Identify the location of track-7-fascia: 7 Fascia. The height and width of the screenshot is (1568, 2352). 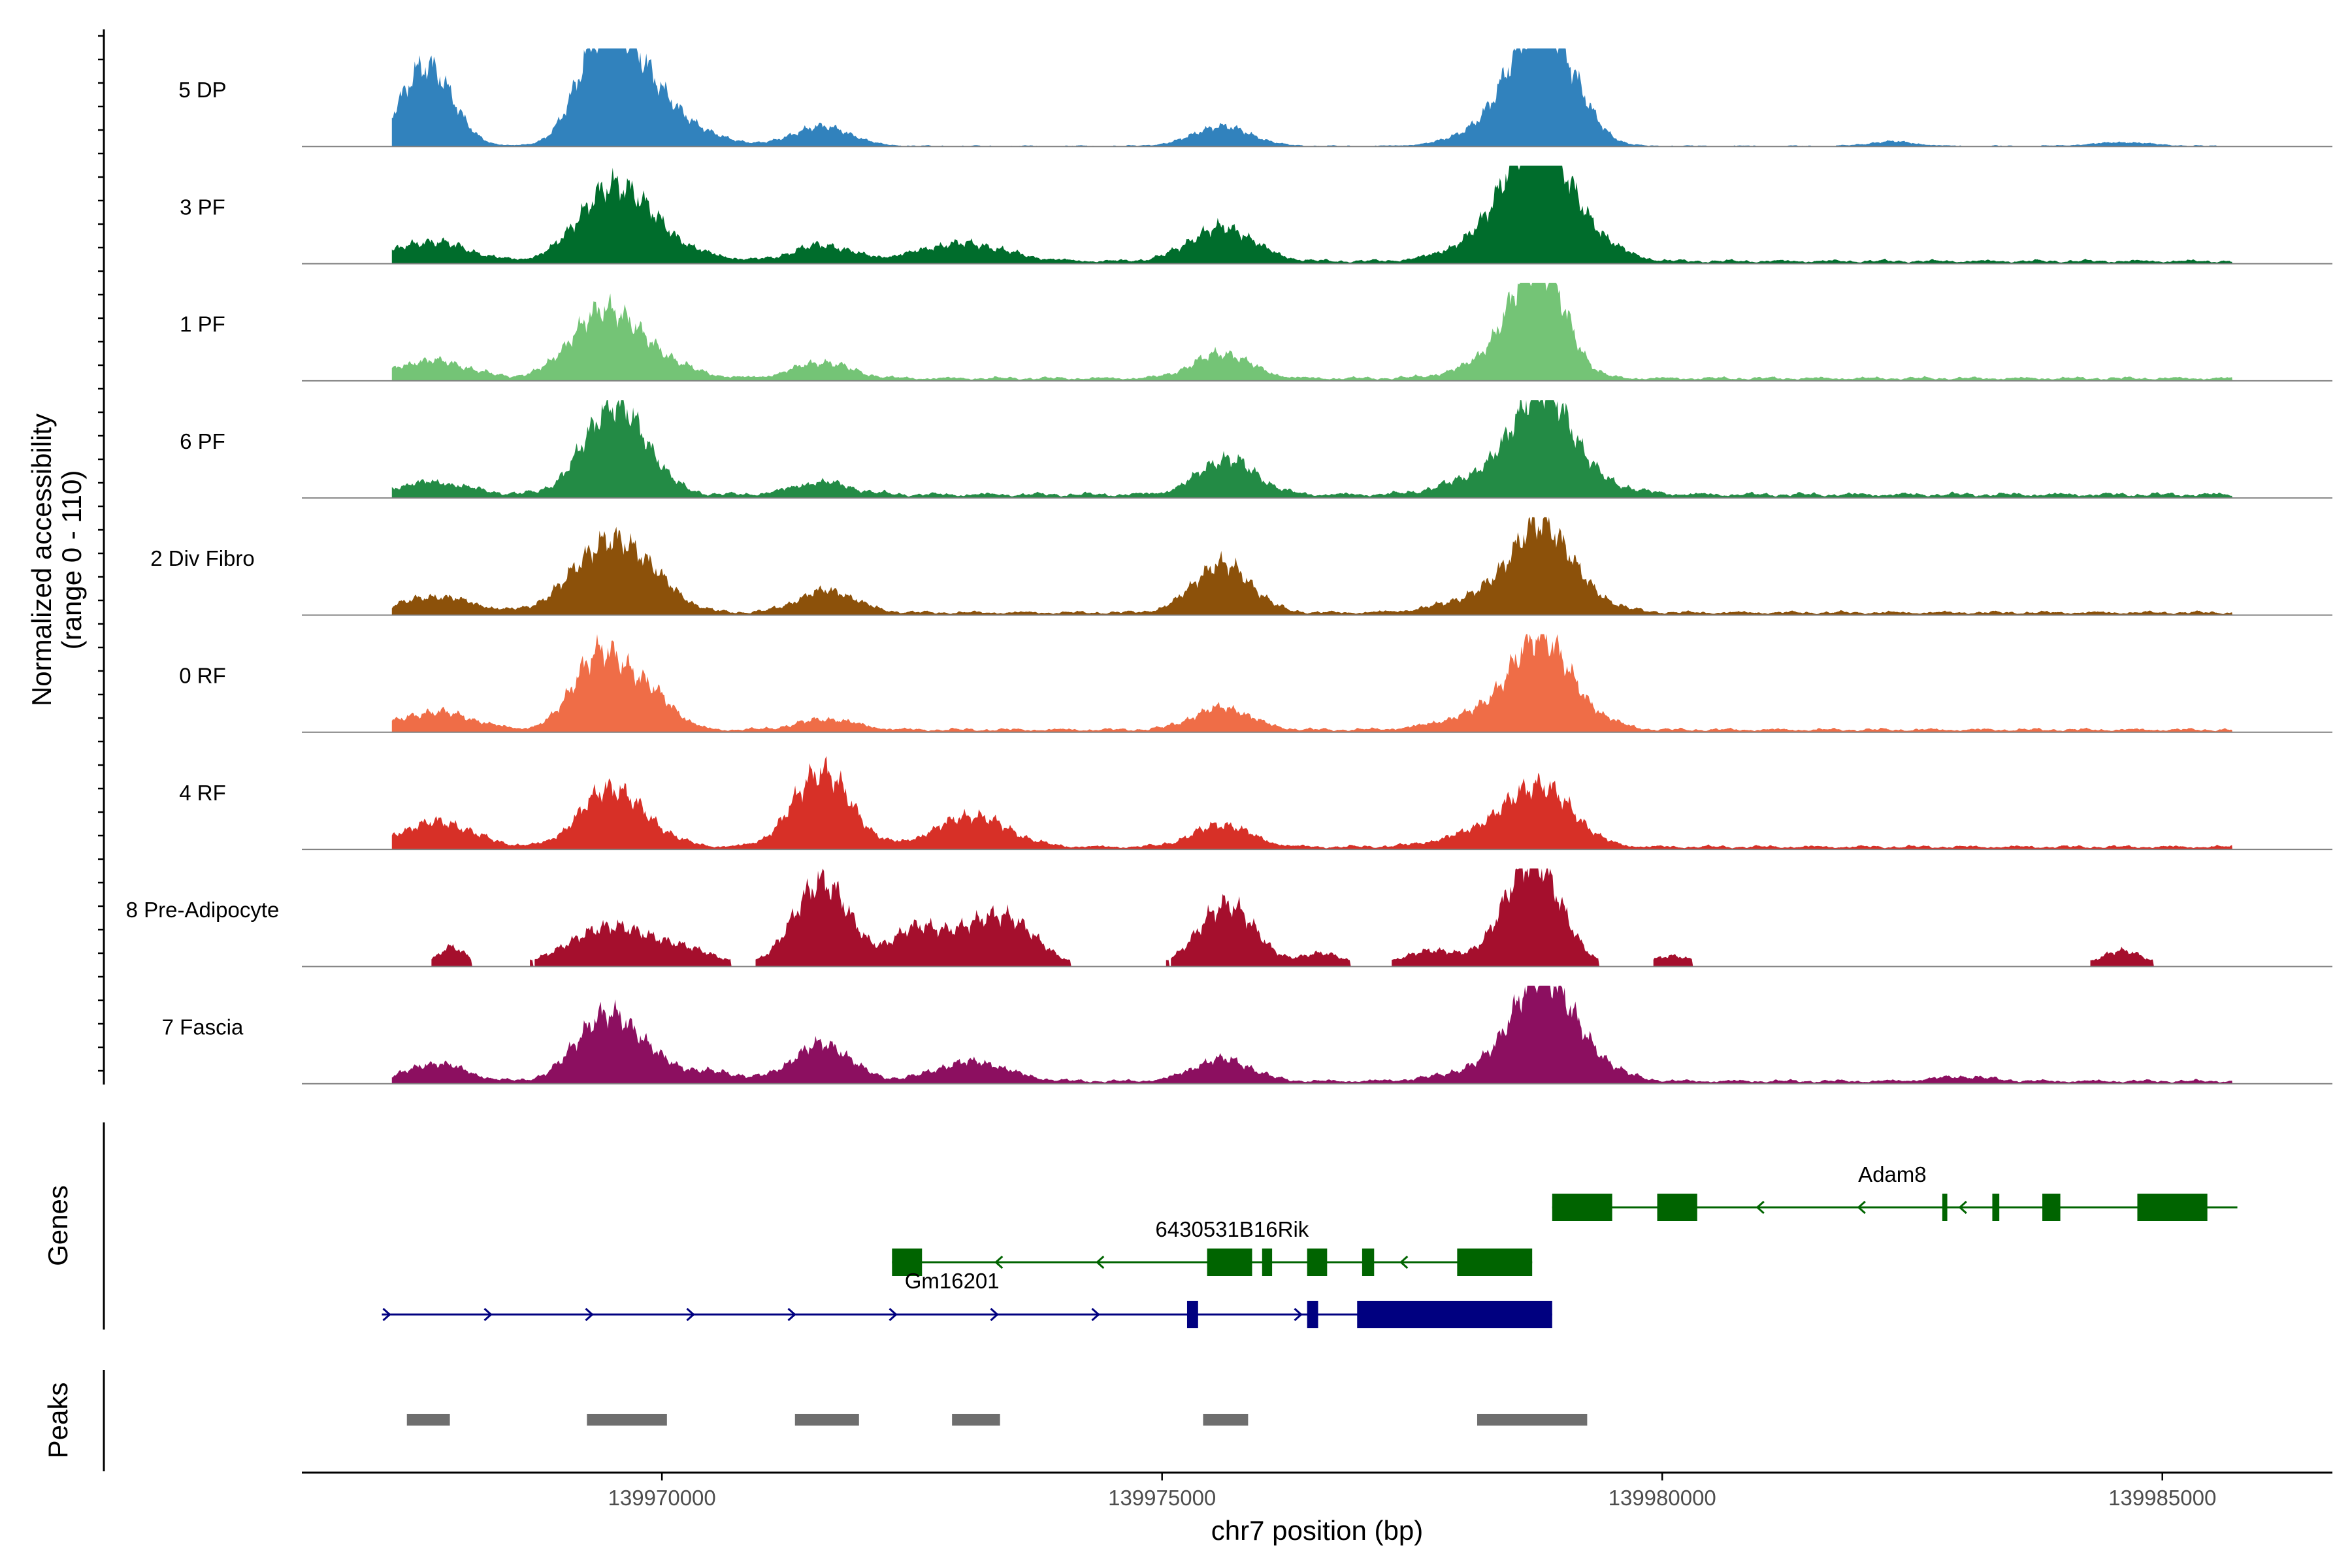
(1247, 1035).